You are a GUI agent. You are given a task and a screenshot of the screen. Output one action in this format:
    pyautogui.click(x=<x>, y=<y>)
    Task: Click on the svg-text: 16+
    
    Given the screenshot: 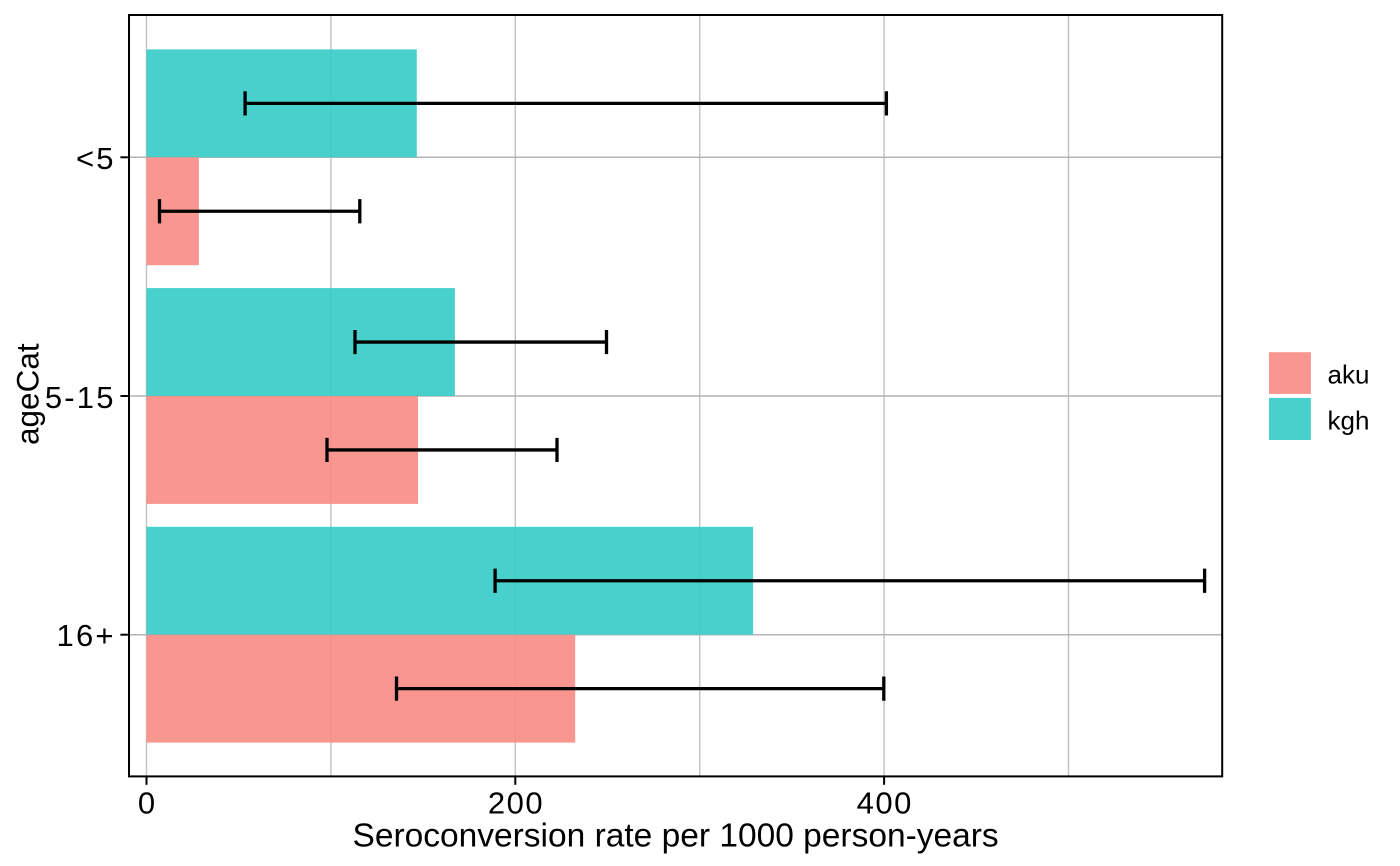 What is the action you would take?
    pyautogui.click(x=86, y=635)
    